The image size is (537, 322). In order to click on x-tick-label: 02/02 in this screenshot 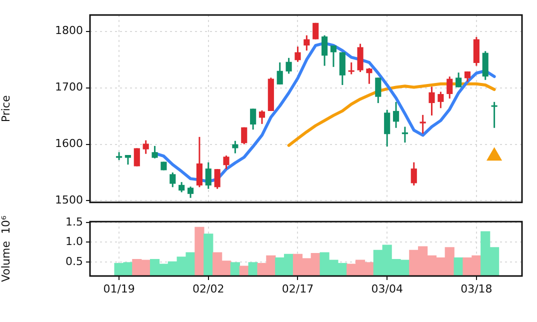, I will do `click(208, 289)`.